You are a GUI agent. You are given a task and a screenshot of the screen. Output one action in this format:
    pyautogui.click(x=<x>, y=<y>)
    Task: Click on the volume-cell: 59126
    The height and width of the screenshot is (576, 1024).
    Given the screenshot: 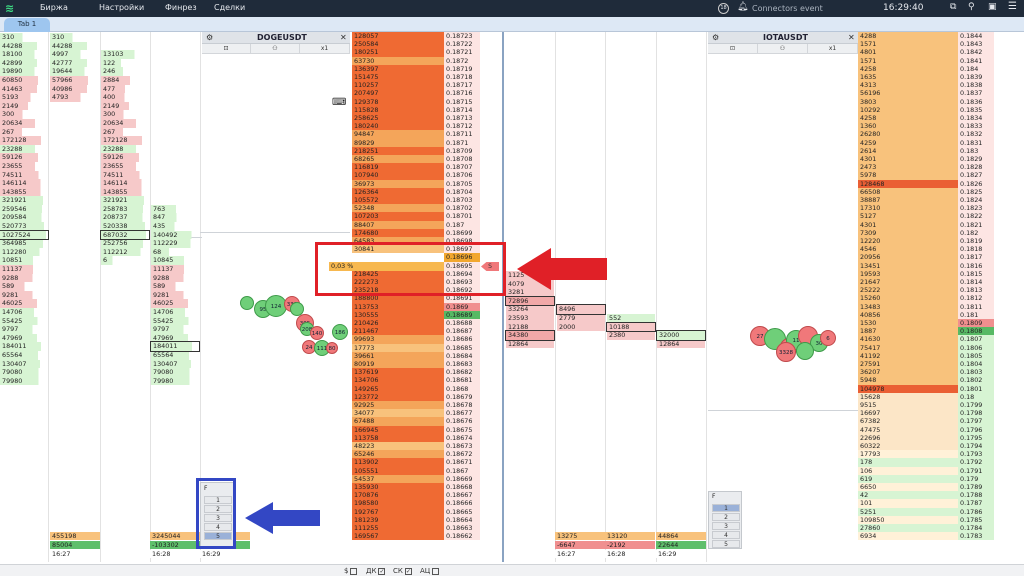 What is the action you would take?
    pyautogui.click(x=125, y=157)
    